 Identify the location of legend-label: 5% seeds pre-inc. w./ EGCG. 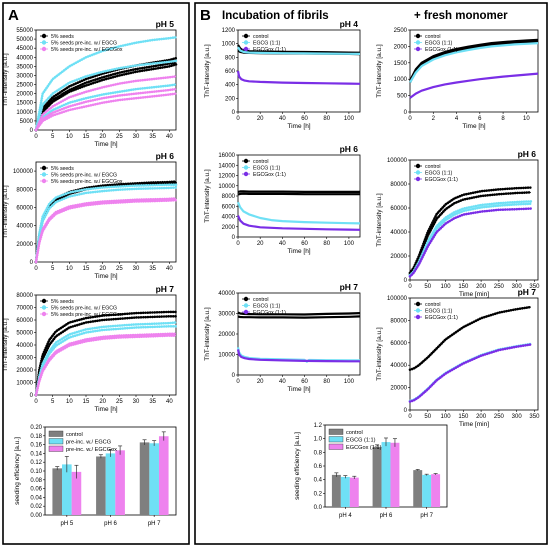
(84, 175).